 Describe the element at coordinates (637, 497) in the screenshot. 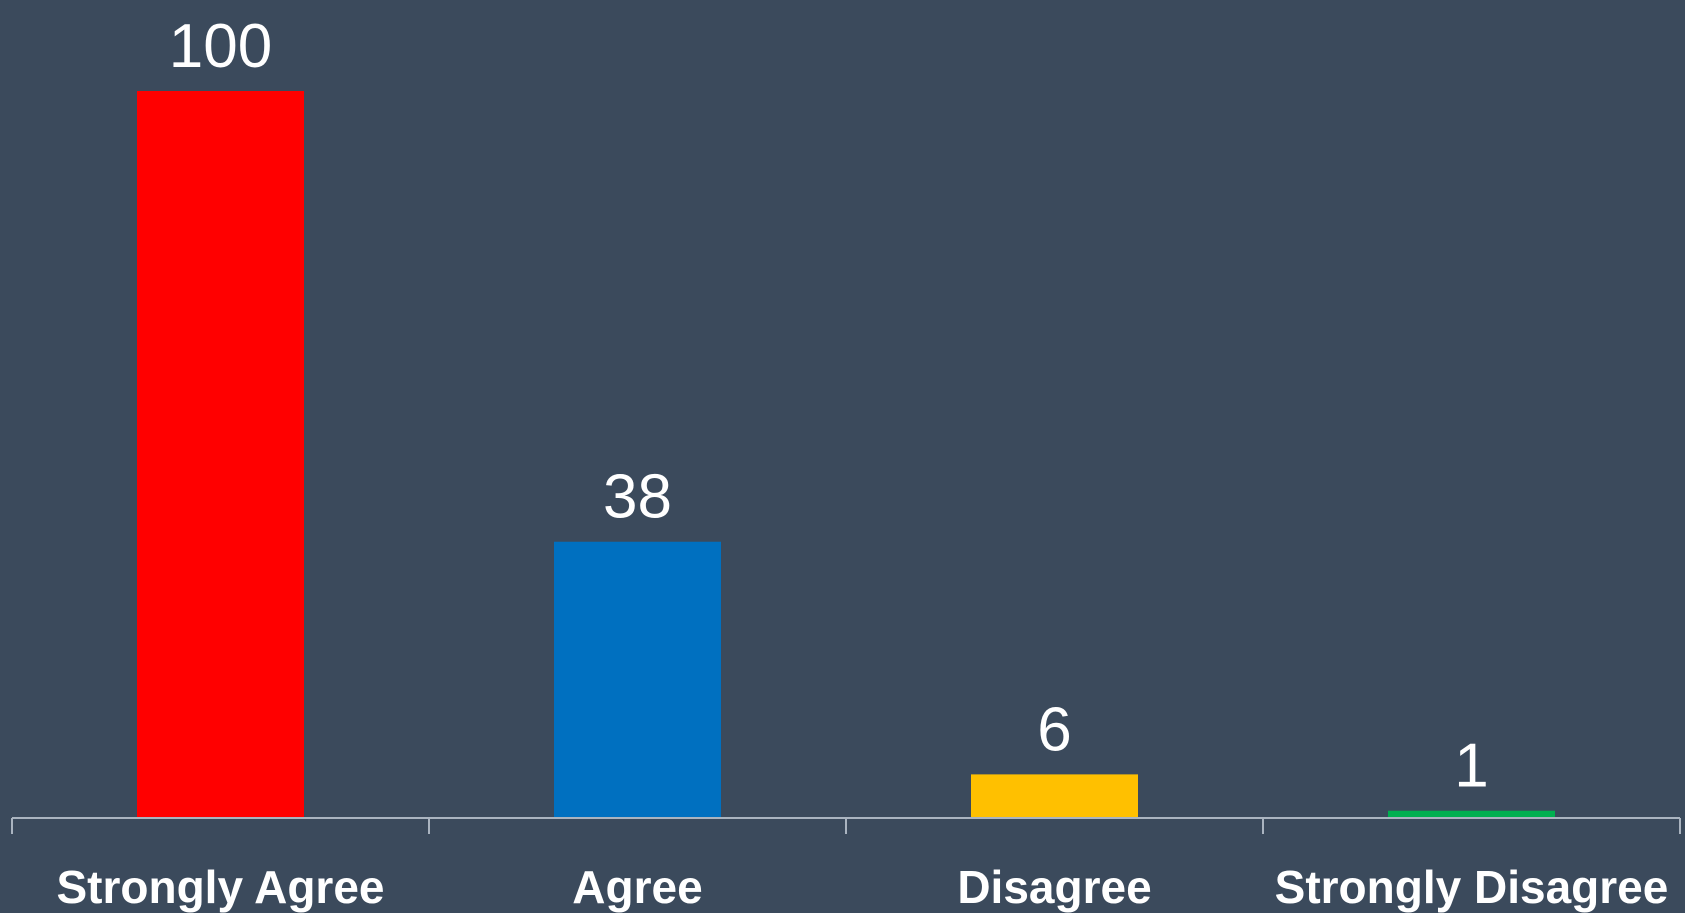

I see `data-label-agree: 38` at that location.